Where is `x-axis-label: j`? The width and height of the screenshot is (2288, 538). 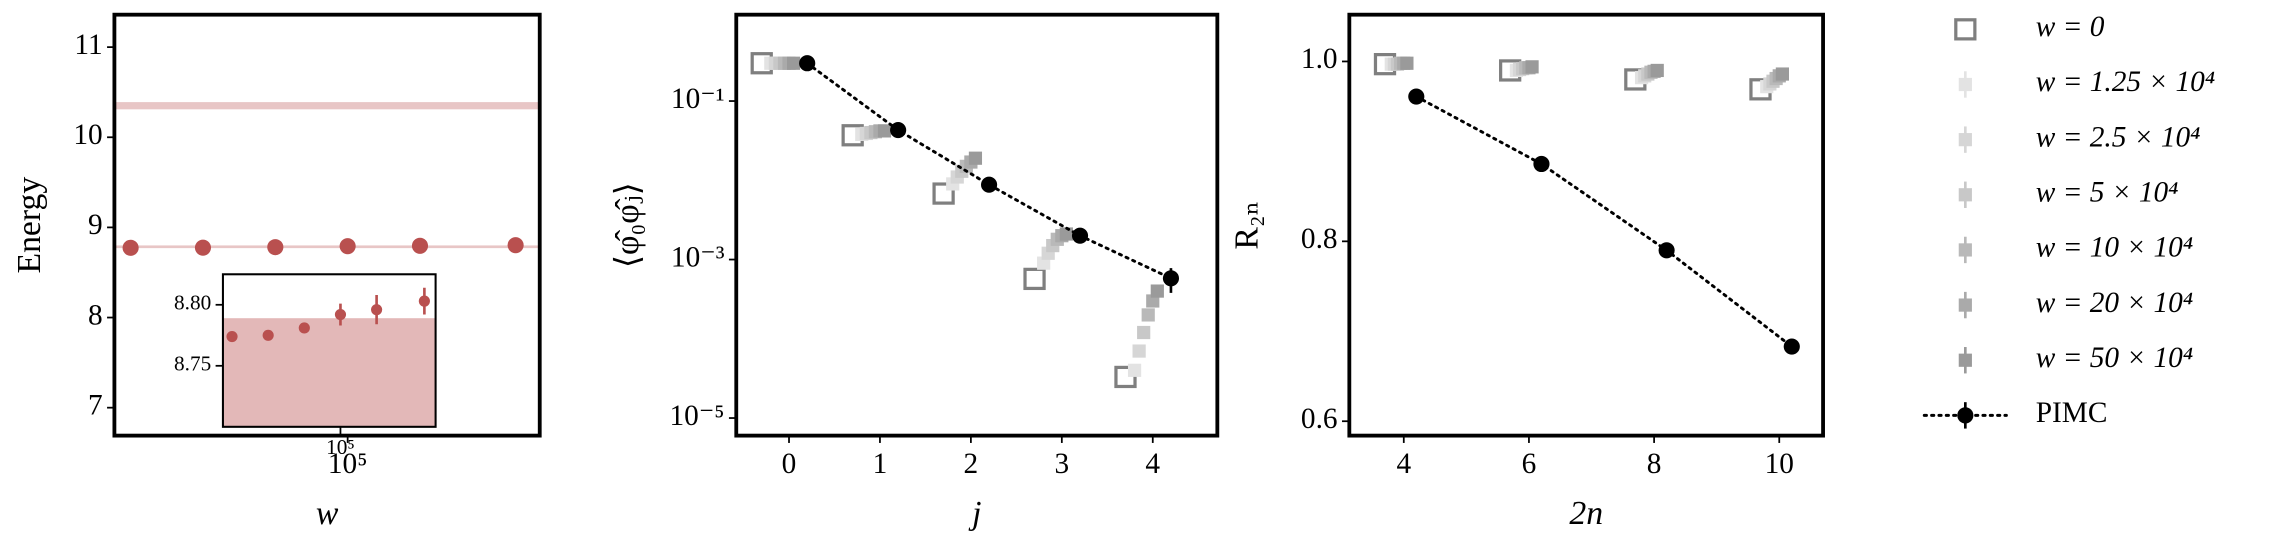
x-axis-label: j is located at coordinates (974, 513).